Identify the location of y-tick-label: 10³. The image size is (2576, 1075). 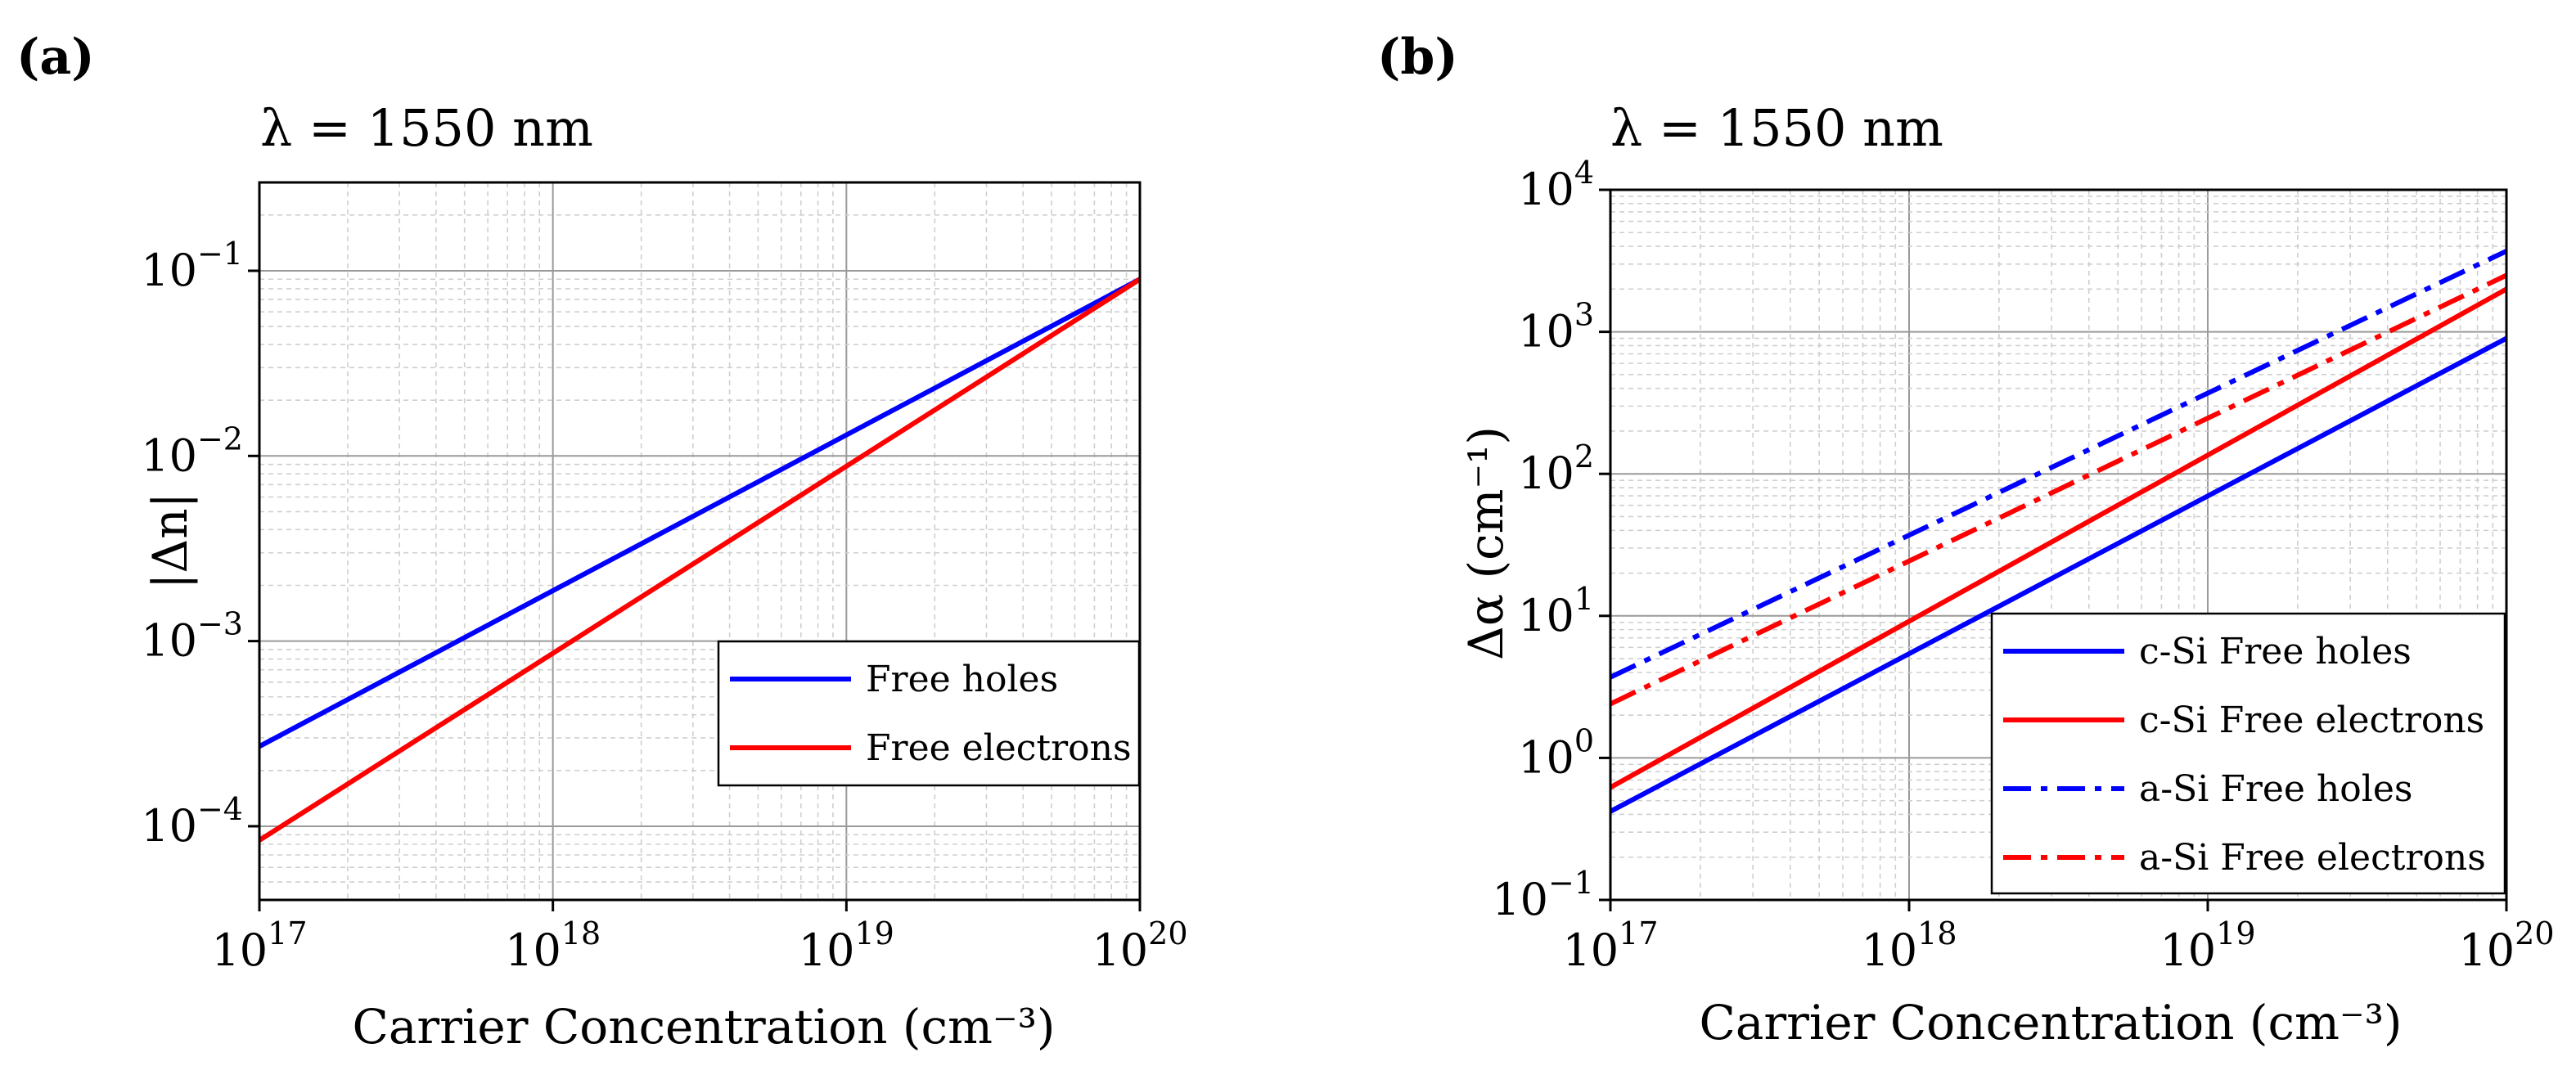
(1556, 327).